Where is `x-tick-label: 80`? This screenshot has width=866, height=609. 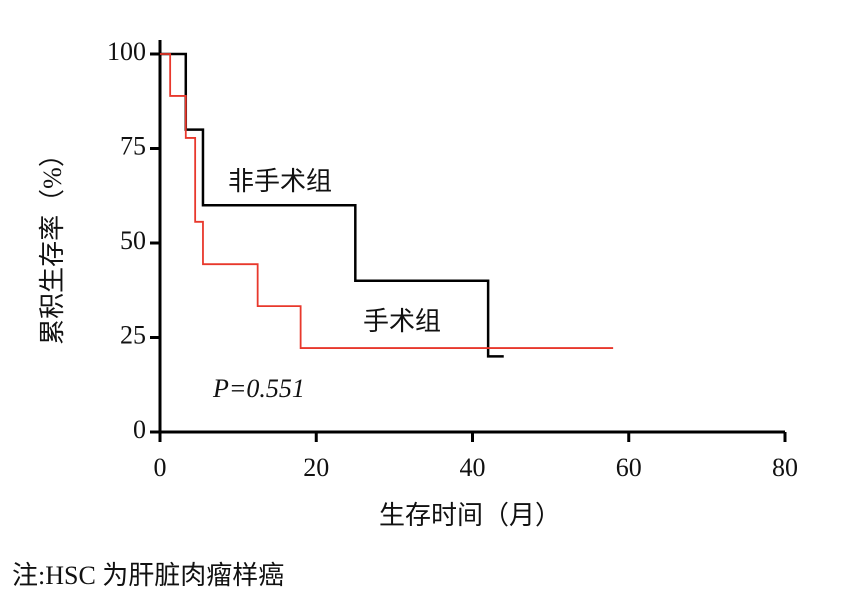 x-tick-label: 80 is located at coordinates (785, 467).